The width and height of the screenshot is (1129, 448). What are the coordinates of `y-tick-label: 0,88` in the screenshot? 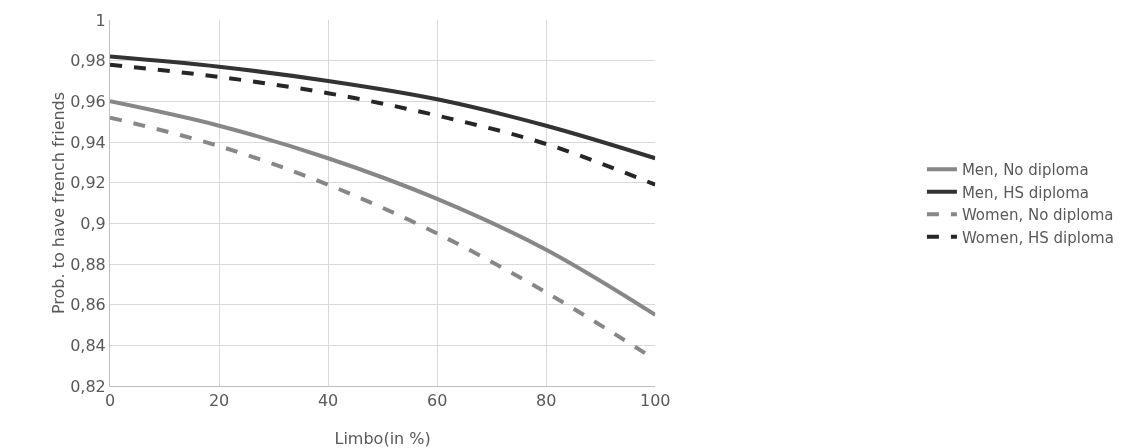 It's located at (88, 264).